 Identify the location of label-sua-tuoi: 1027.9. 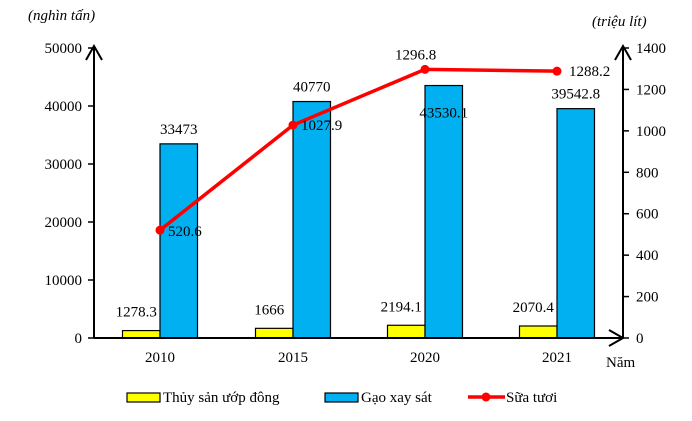
(321, 126).